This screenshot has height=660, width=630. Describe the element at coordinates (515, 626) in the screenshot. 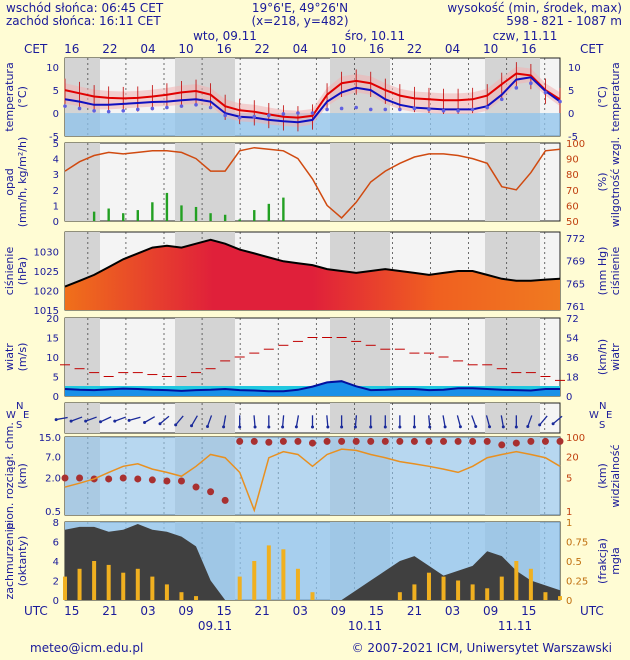

I see `day-label-bottom-3: 11.11` at that location.